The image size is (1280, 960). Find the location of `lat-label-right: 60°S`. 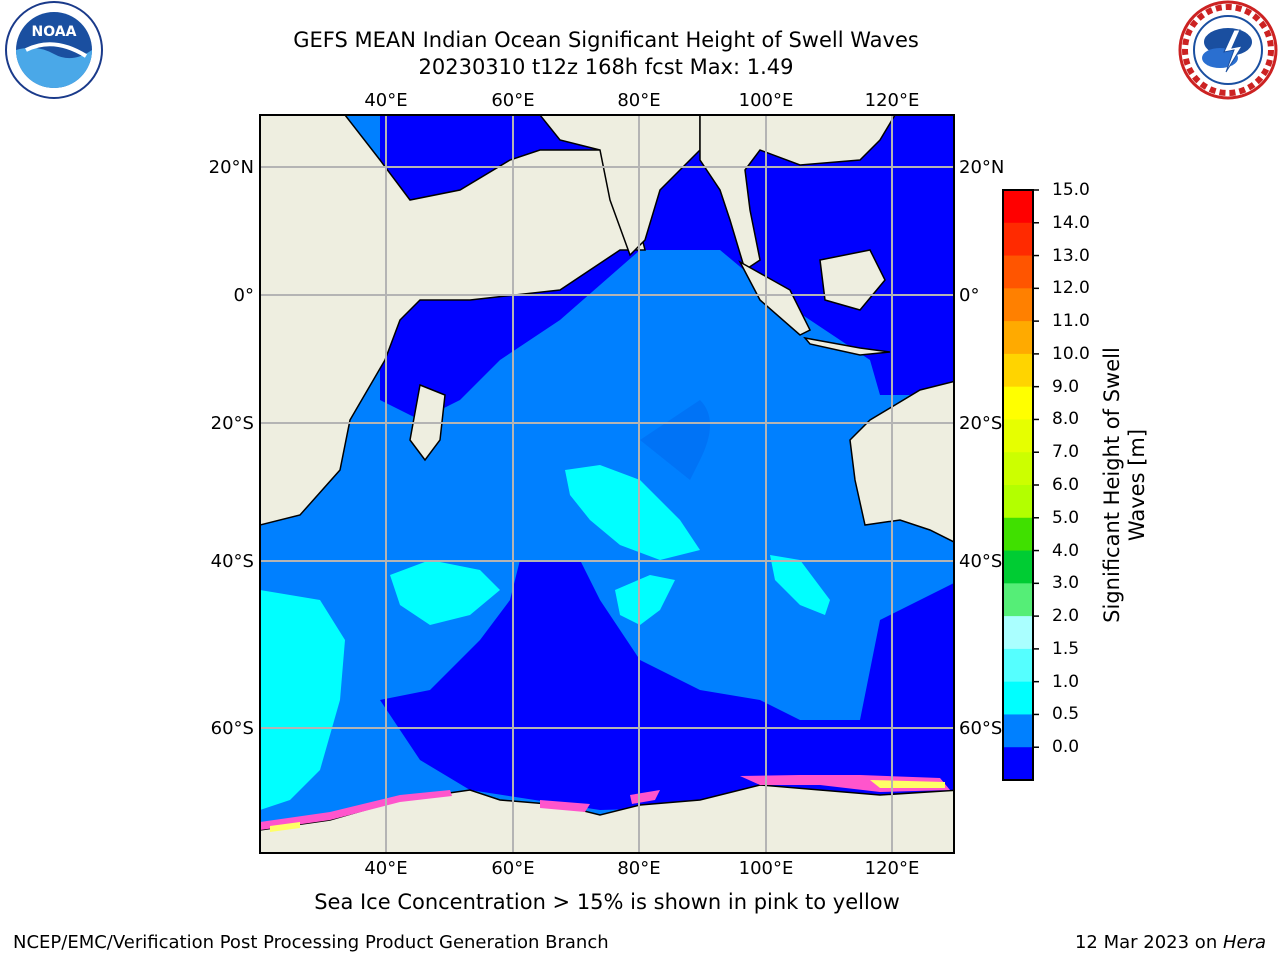

lat-label-right: 60°S is located at coordinates (980, 728).